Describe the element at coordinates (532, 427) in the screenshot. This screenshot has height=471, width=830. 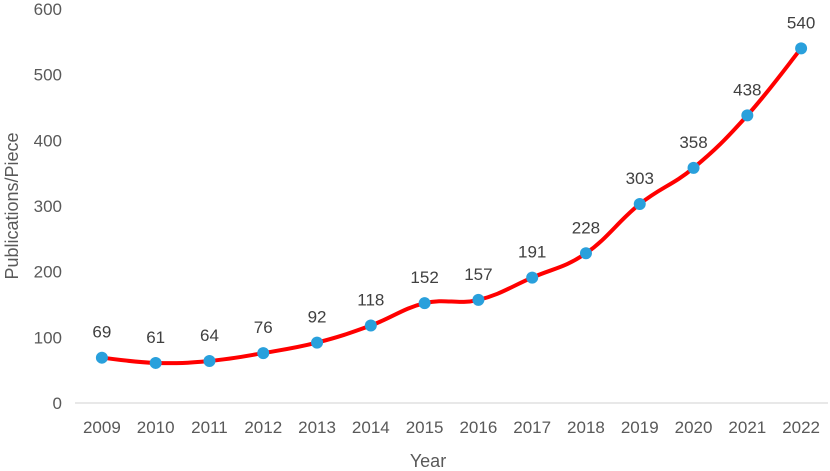
I see `x-tick-label: 2017` at that location.